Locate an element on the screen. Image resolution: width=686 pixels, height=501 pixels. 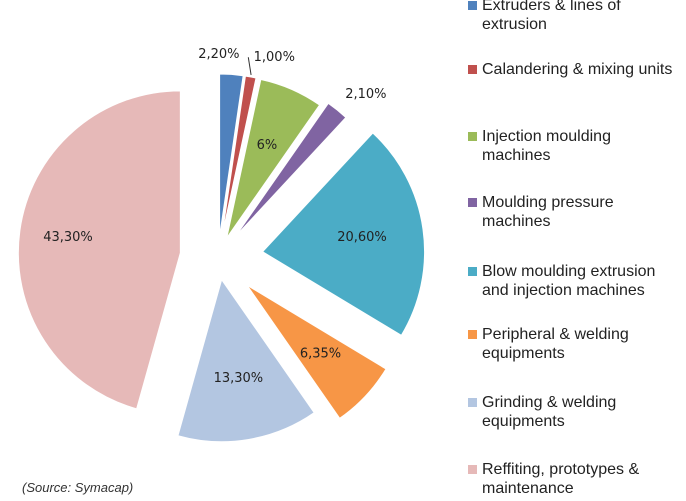
legend-entry: Calandering & mixing units is located at coordinates (575, 69).